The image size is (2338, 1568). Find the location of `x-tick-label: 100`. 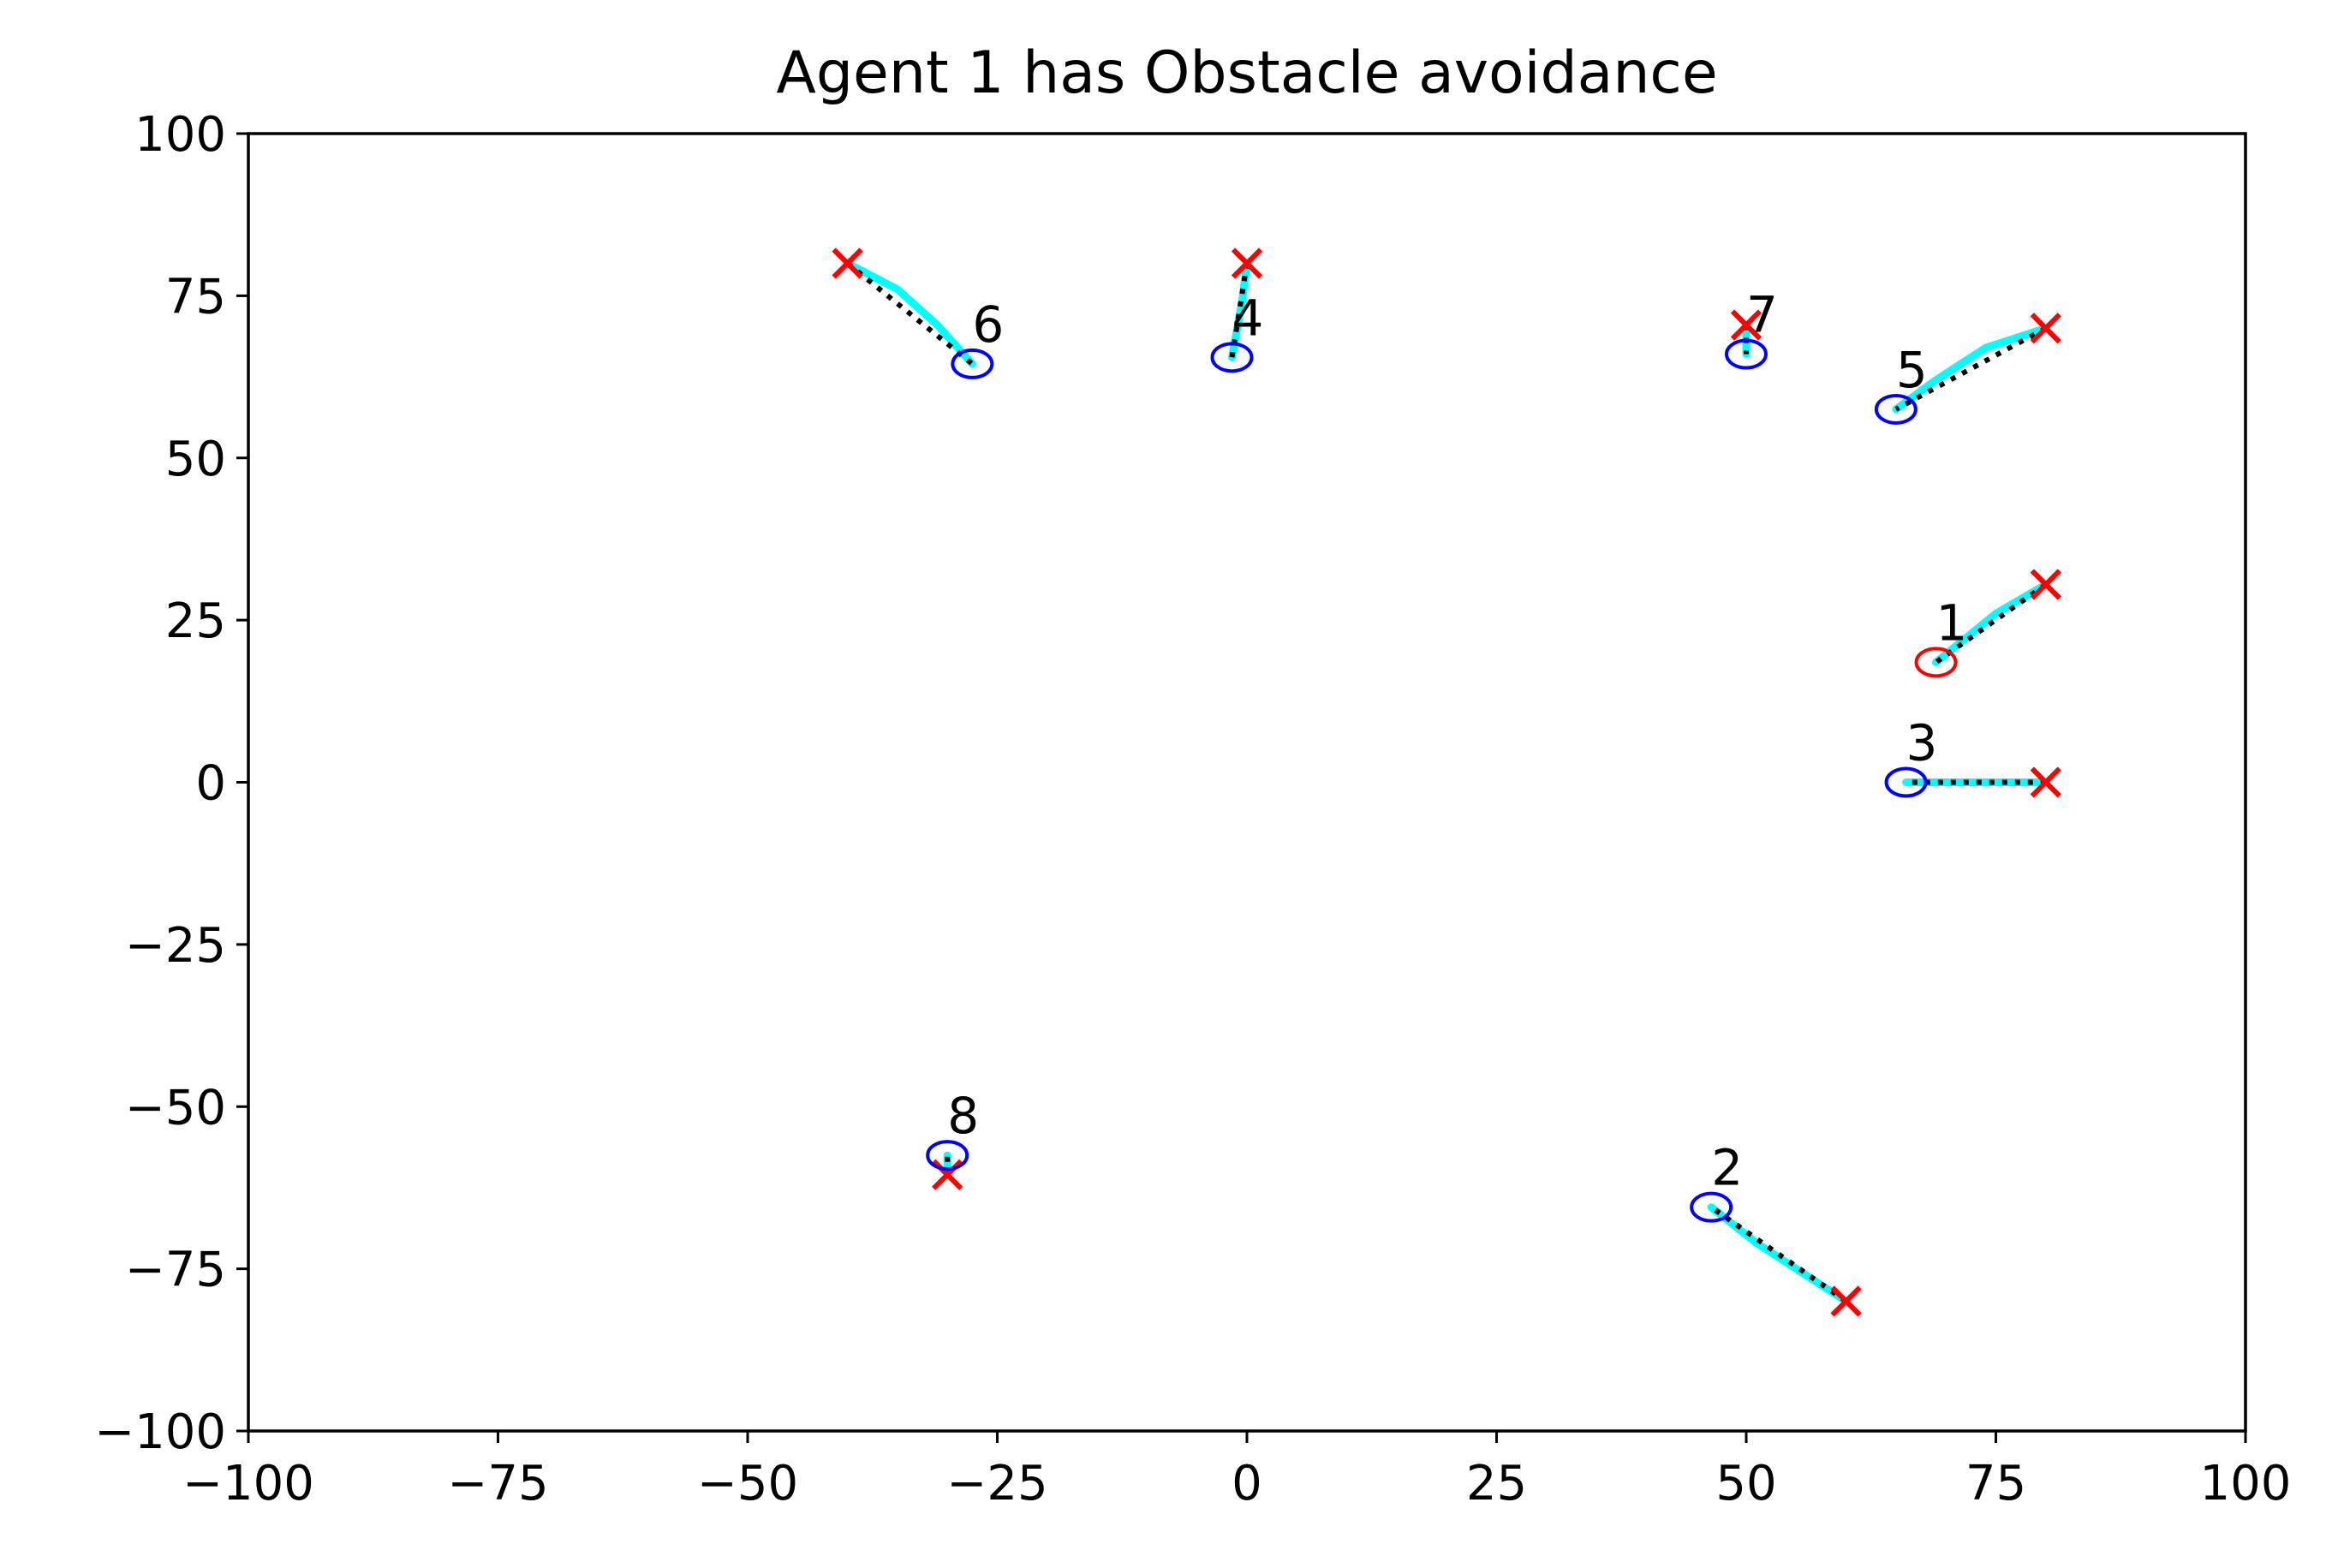

x-tick-label: 100 is located at coordinates (2246, 1483).